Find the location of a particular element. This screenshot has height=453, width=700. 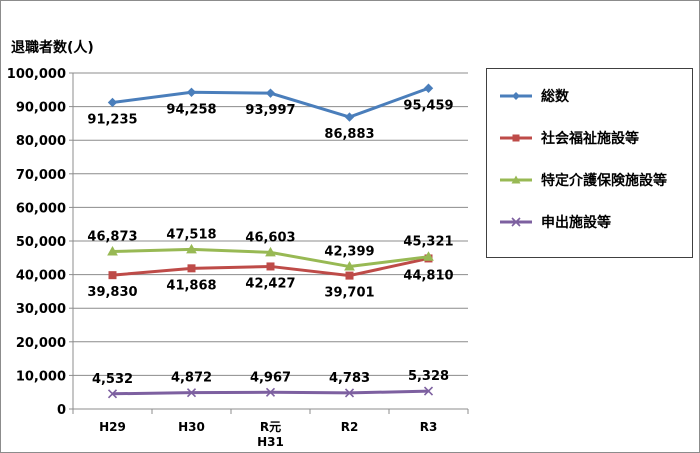

legend-item: 特定介護保険施設等 is located at coordinates (583, 180).